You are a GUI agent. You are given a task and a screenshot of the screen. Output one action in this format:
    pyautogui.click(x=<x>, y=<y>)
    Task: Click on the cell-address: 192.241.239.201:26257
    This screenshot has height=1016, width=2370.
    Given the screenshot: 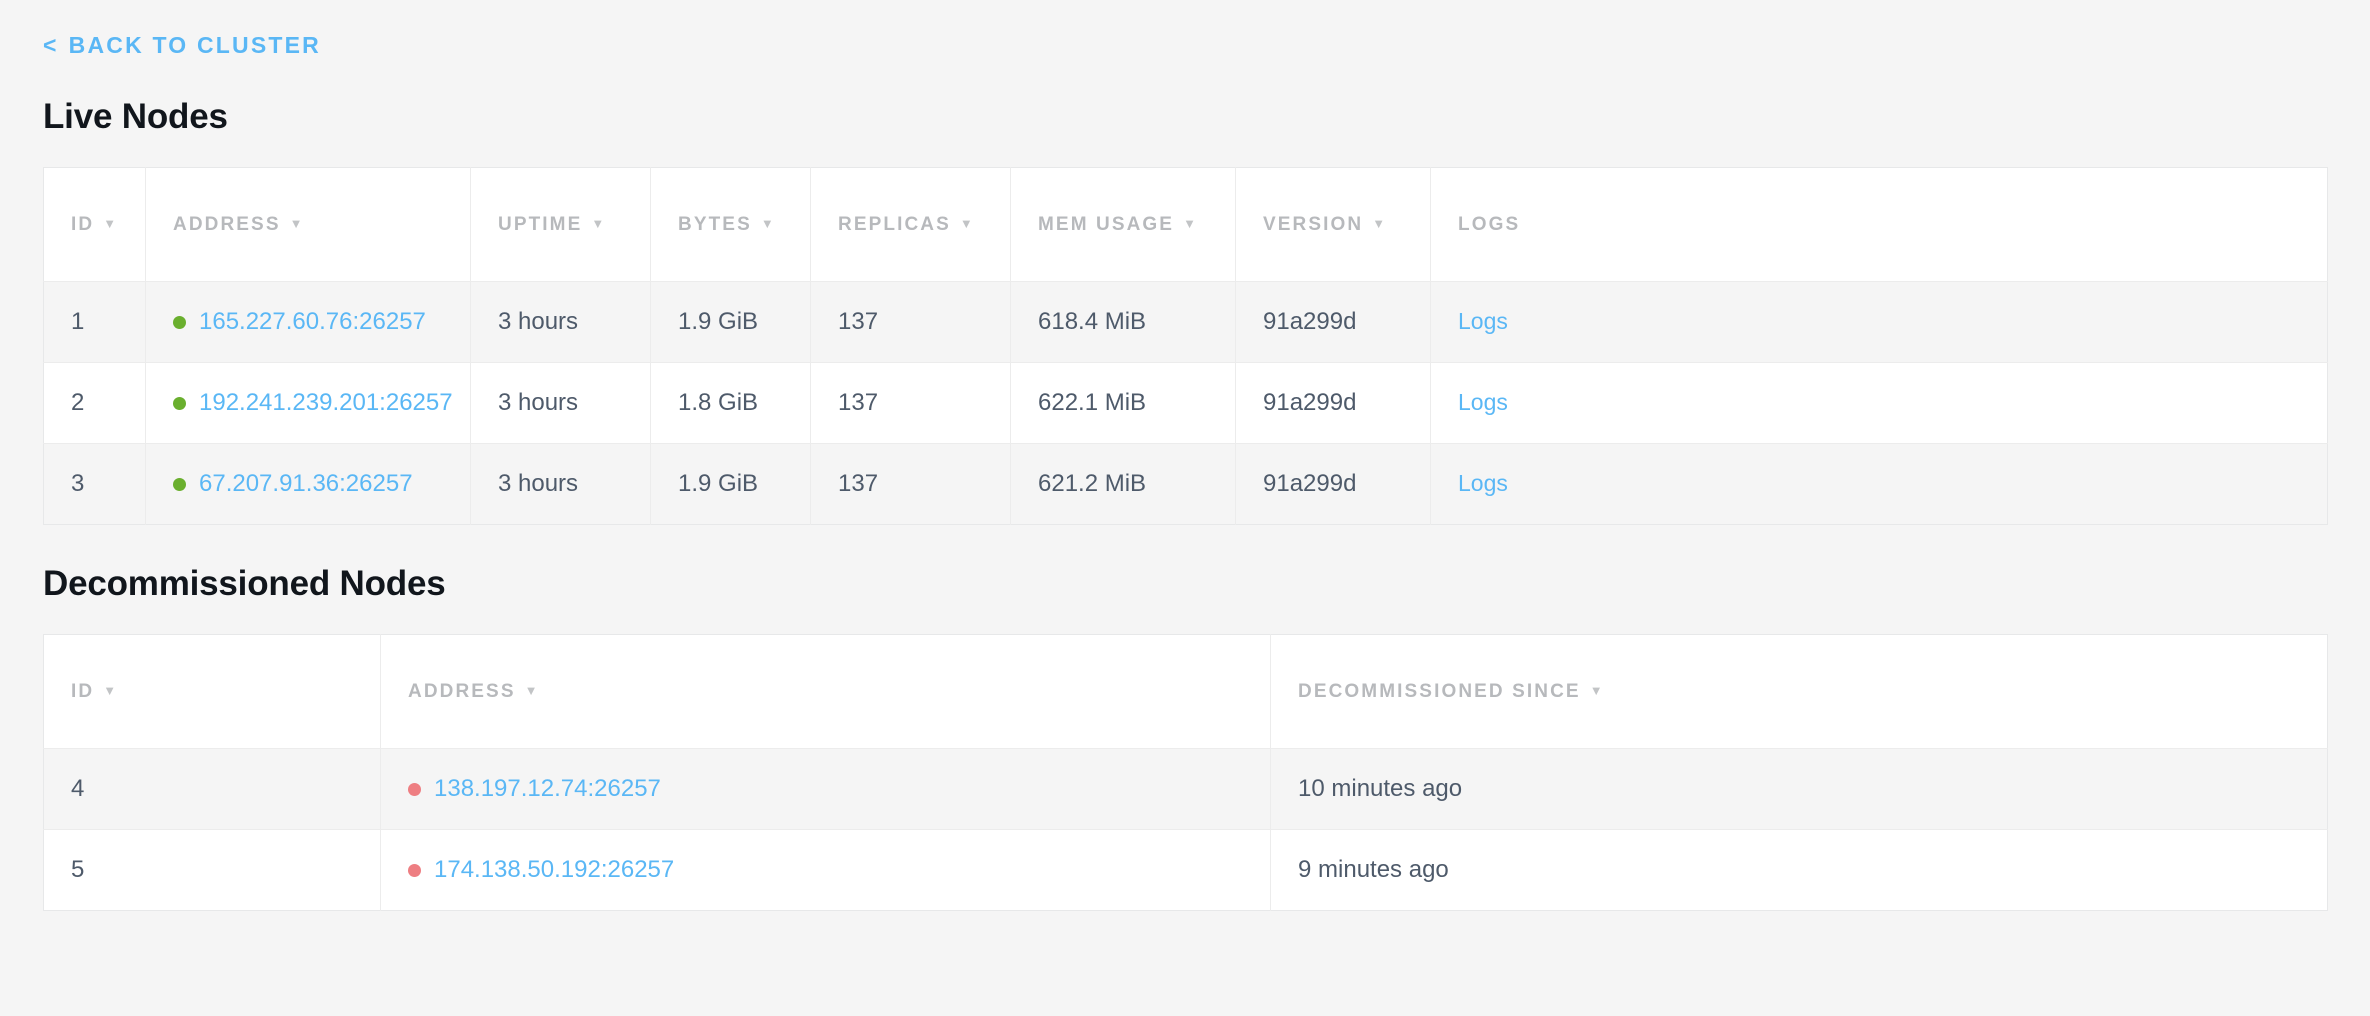 What is the action you would take?
    pyautogui.click(x=308, y=403)
    